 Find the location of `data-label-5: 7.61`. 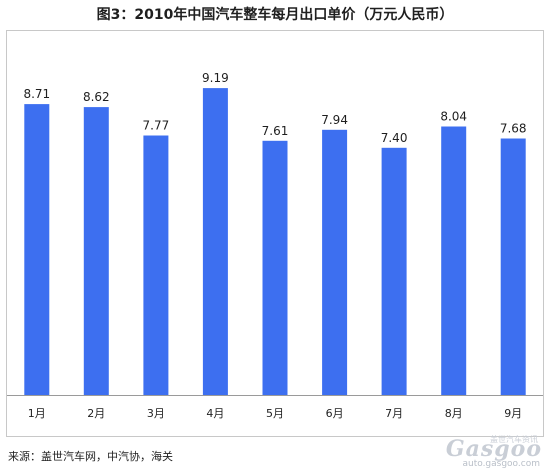

data-label-5: 7.61 is located at coordinates (275, 131).